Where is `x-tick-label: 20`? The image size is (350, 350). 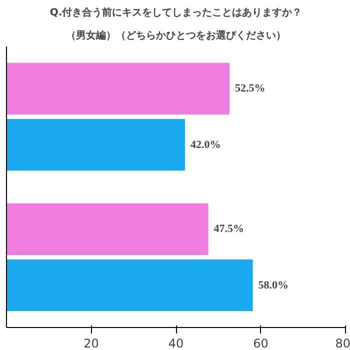
x-tick-label: 20 is located at coordinates (91, 343).